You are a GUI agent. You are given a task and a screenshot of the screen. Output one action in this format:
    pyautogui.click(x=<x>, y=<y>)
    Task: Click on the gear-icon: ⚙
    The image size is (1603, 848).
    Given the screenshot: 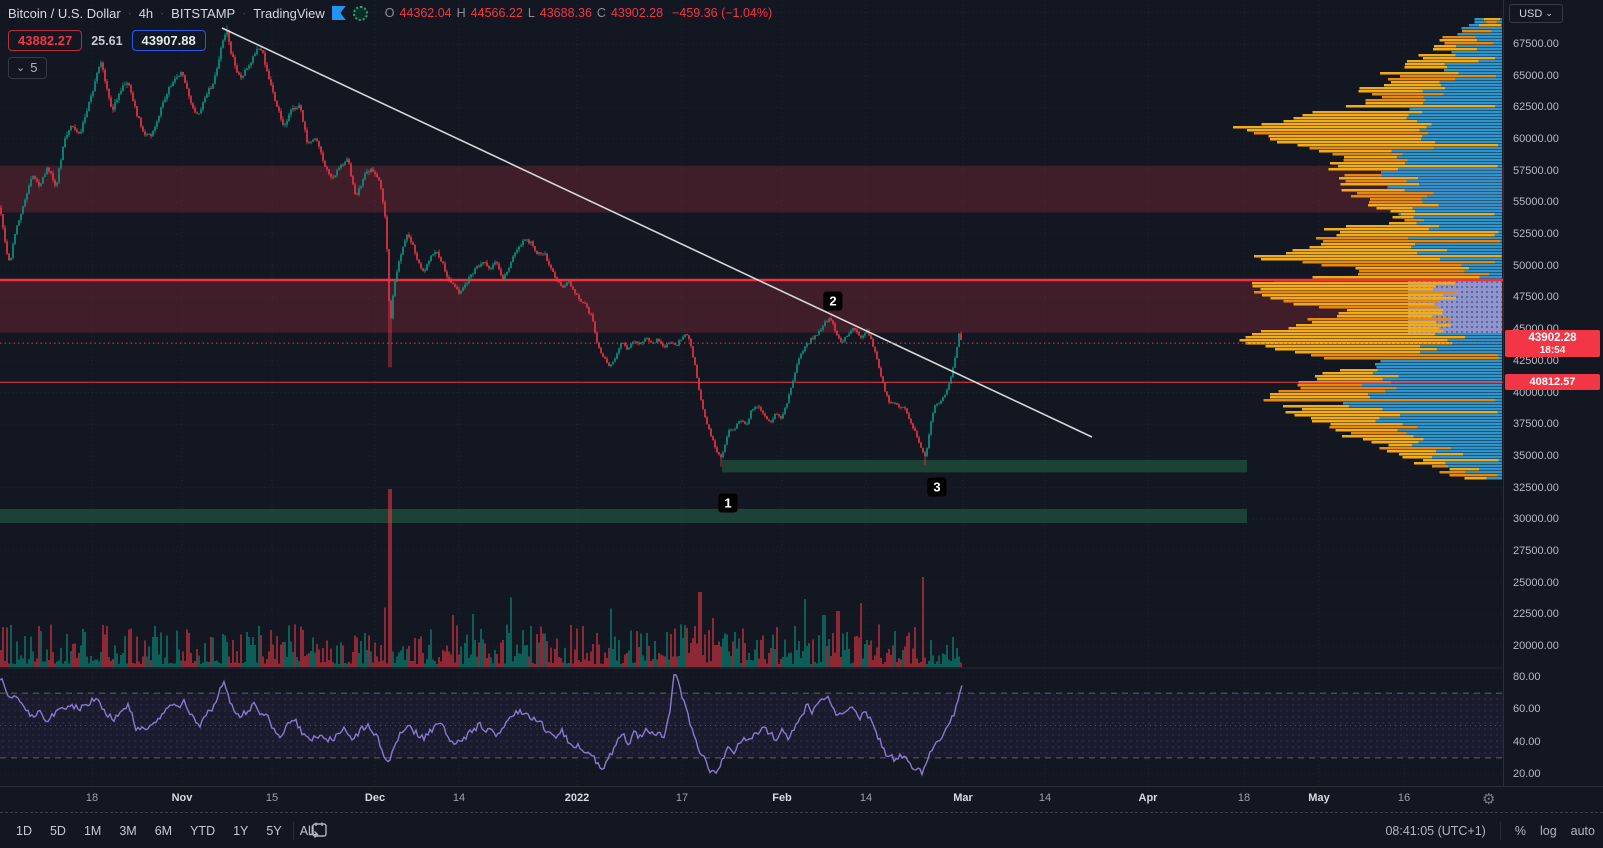 What is the action you would take?
    pyautogui.click(x=1489, y=799)
    